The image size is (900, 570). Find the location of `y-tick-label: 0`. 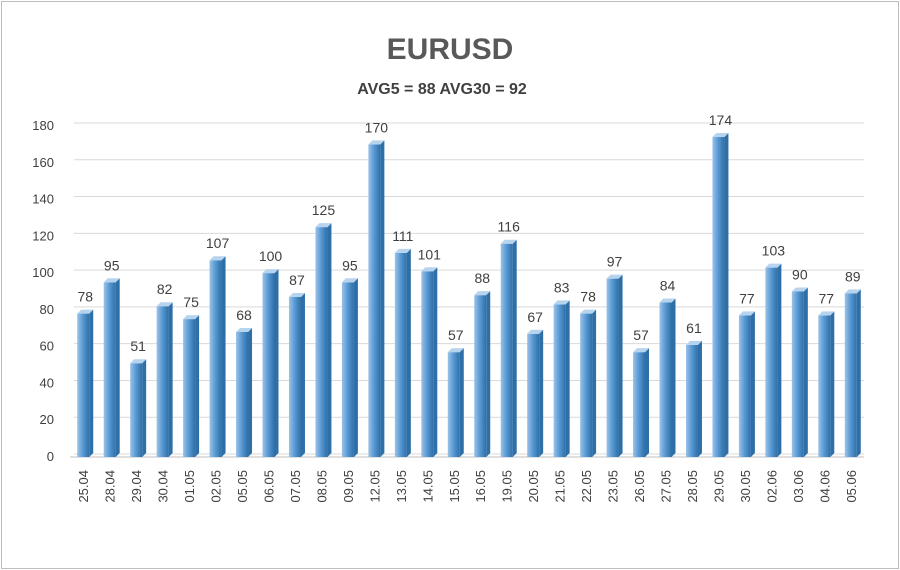

y-tick-label: 0 is located at coordinates (50, 456).